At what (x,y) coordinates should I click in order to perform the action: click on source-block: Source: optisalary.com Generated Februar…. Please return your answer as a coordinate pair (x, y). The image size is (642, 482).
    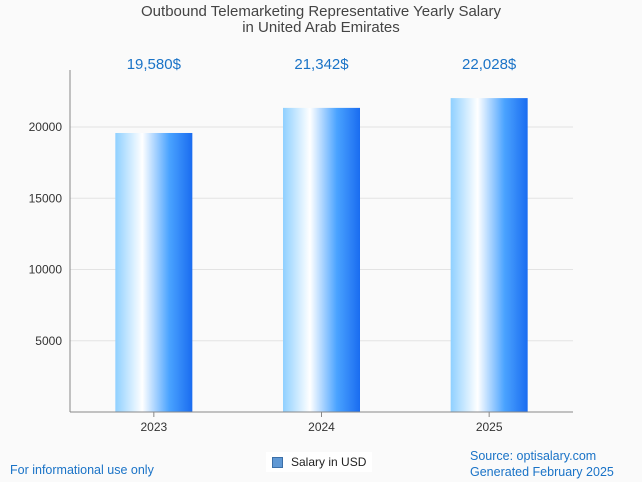
    Looking at the image, I should click on (542, 464).